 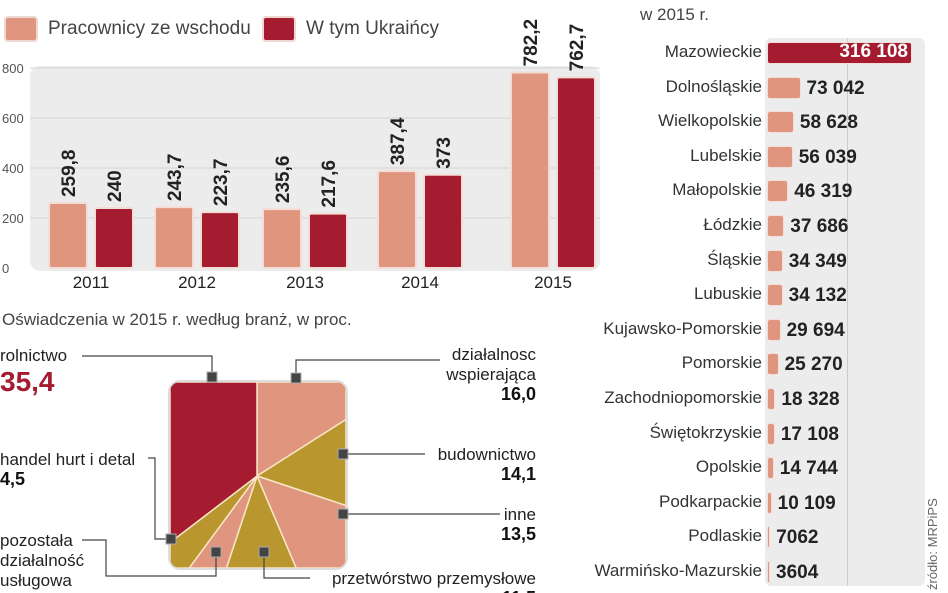 I want to click on y-tick-label: 0, so click(x=5, y=268).